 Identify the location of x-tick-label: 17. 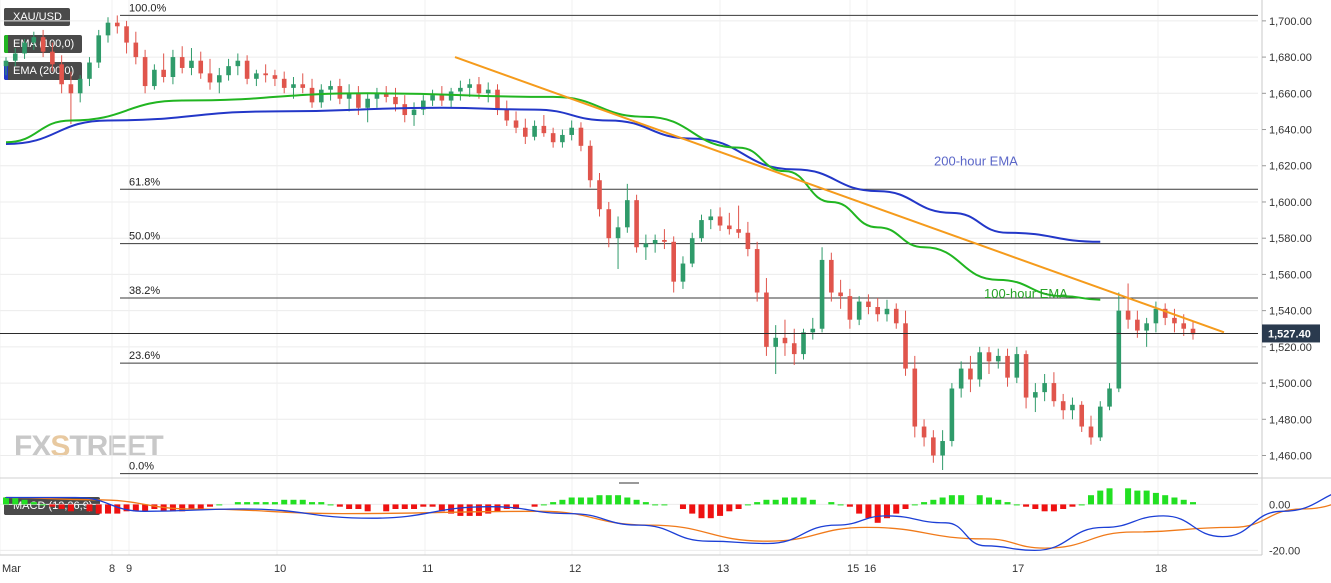
(1018, 569).